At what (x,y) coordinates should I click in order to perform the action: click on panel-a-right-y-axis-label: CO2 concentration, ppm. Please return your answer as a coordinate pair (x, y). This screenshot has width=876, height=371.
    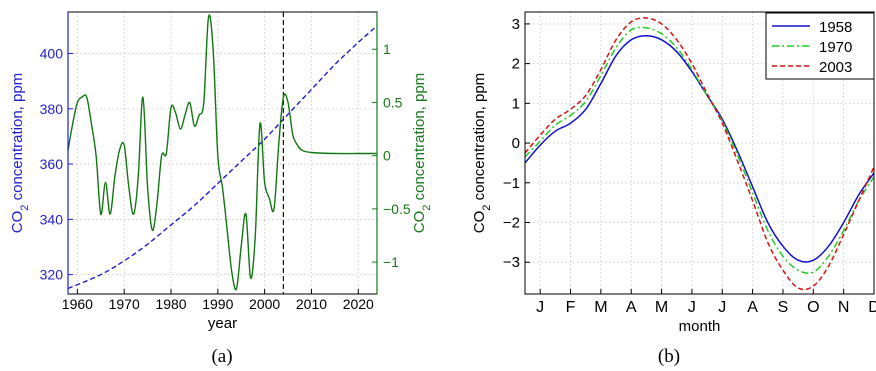
    Looking at the image, I should click on (422, 153).